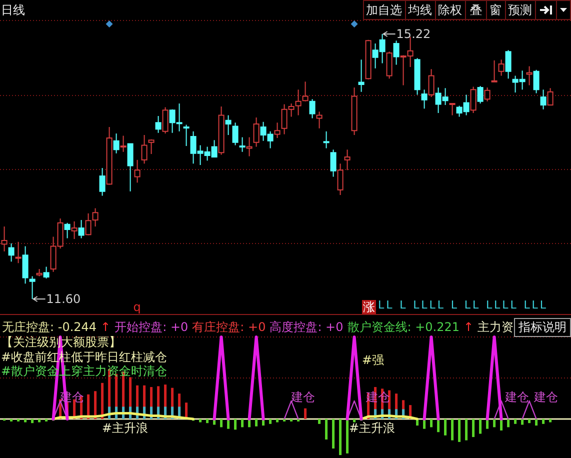  Describe the element at coordinates (419, 10) in the screenshot. I see `text: 均线` at that location.